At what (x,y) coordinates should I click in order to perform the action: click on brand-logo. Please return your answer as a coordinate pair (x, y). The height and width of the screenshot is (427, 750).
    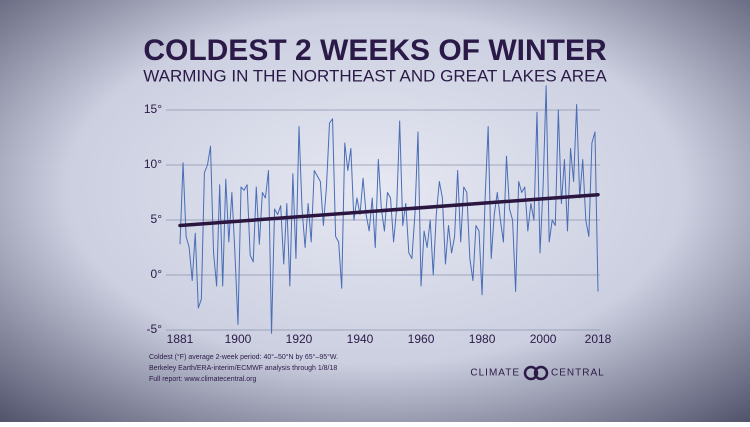
    Looking at the image, I should click on (536, 373).